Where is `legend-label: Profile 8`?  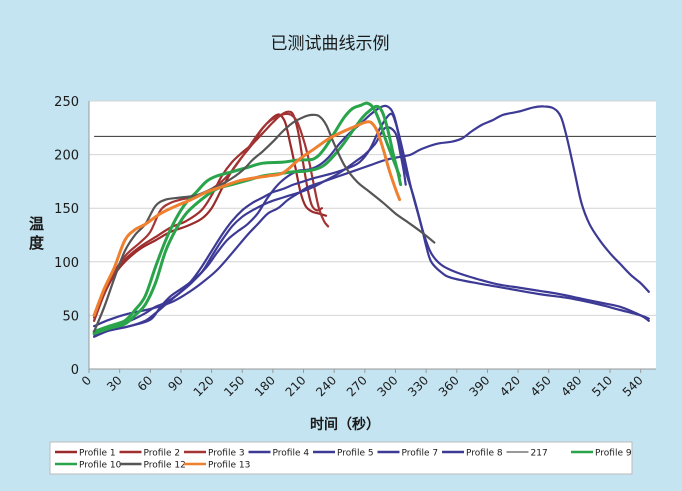
legend-label: Profile 8 is located at coordinates (484, 454).